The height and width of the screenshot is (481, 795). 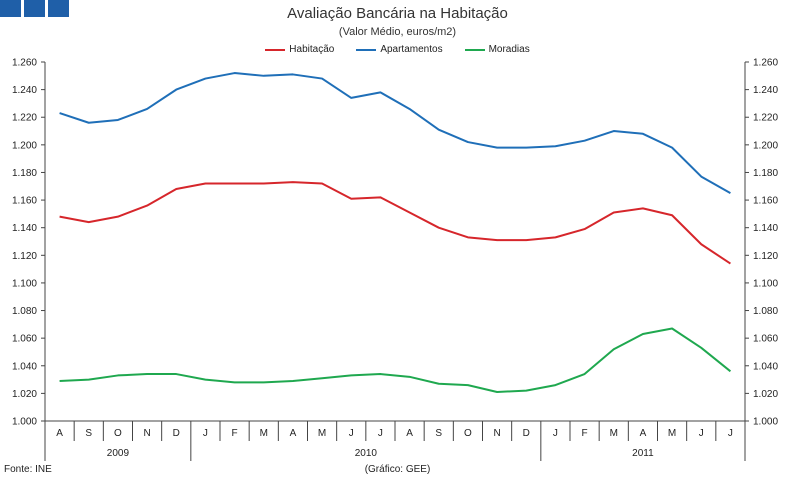 I want to click on y-tick-label-left: 1.260, so click(x=24, y=63).